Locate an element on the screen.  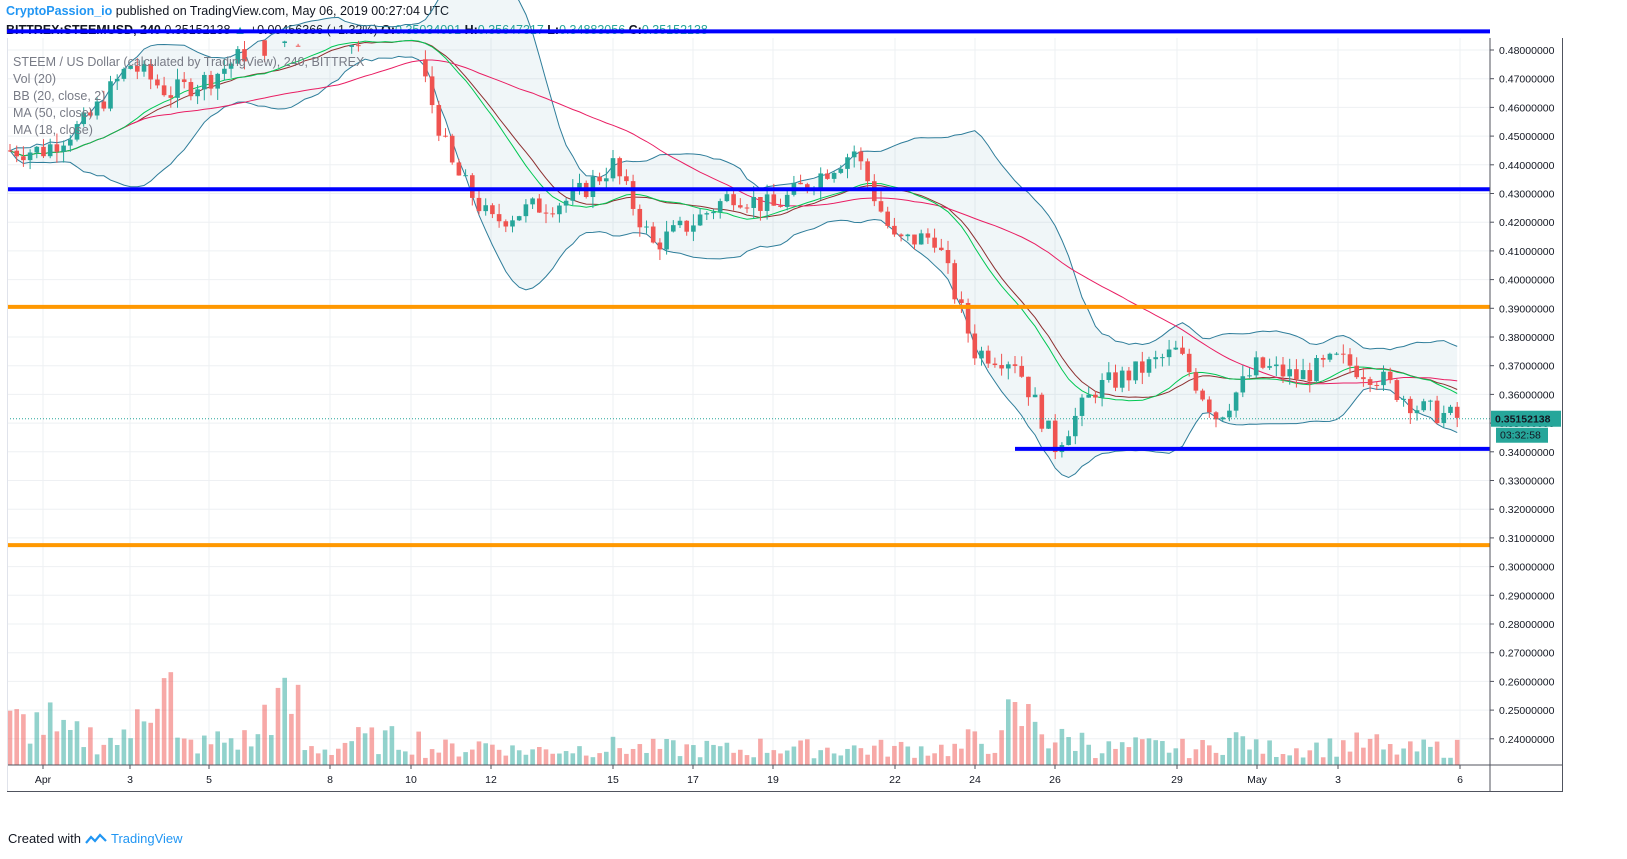
legend-ma18: MA (18, close) is located at coordinates (53, 130).